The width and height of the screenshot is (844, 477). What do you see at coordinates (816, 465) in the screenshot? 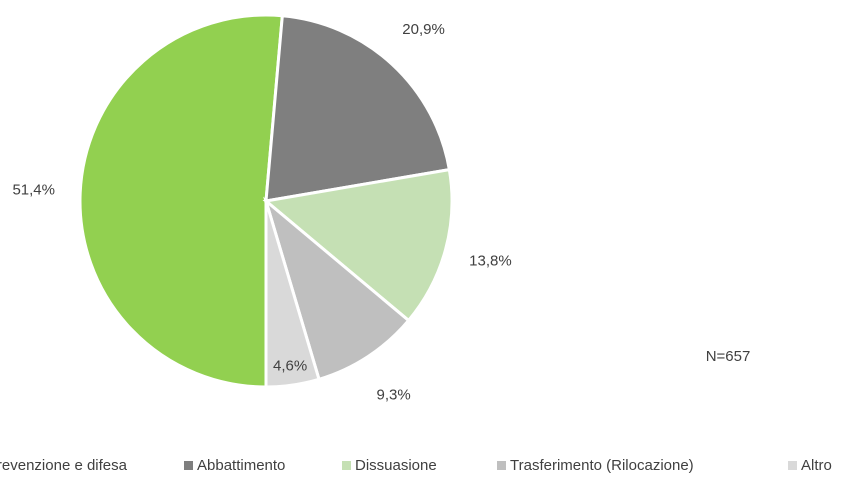
I see `legend-label: Altro` at bounding box center [816, 465].